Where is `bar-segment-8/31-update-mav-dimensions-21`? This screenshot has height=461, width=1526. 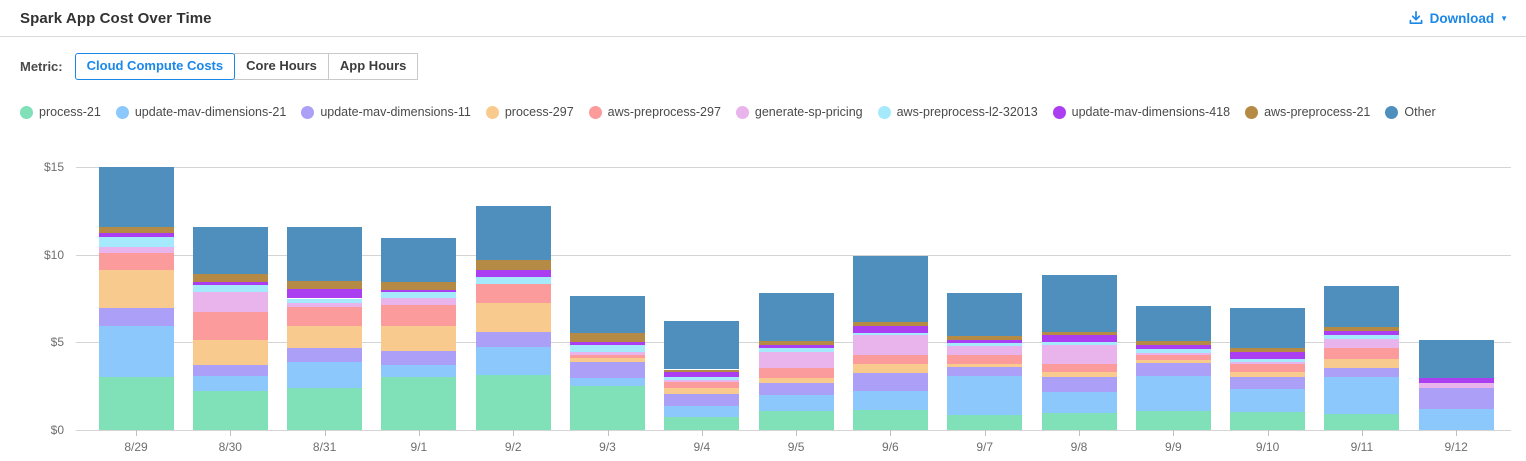
bar-segment-8/31-update-mav-dimensions-21 is located at coordinates (325, 374).